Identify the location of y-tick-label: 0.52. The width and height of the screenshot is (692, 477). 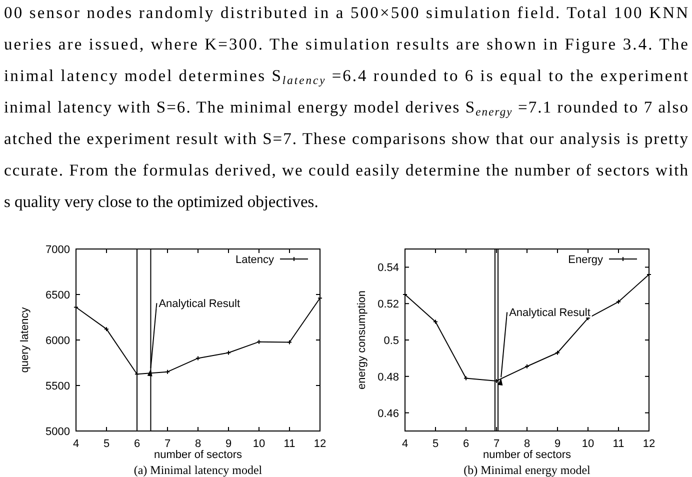
(388, 304).